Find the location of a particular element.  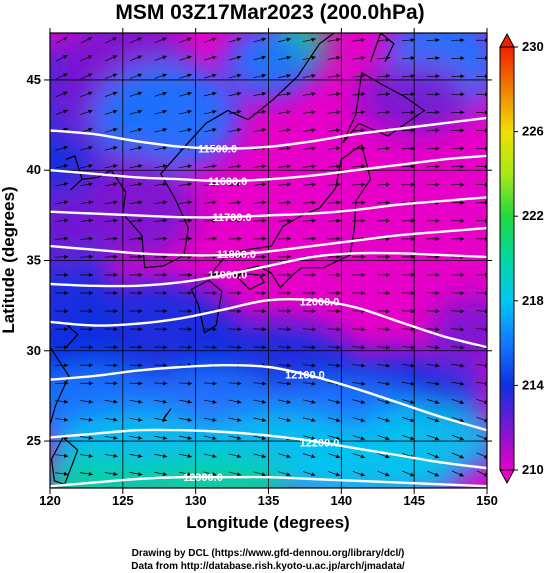

y-axis-label: Latitude (degrees) is located at coordinates (9, 259).